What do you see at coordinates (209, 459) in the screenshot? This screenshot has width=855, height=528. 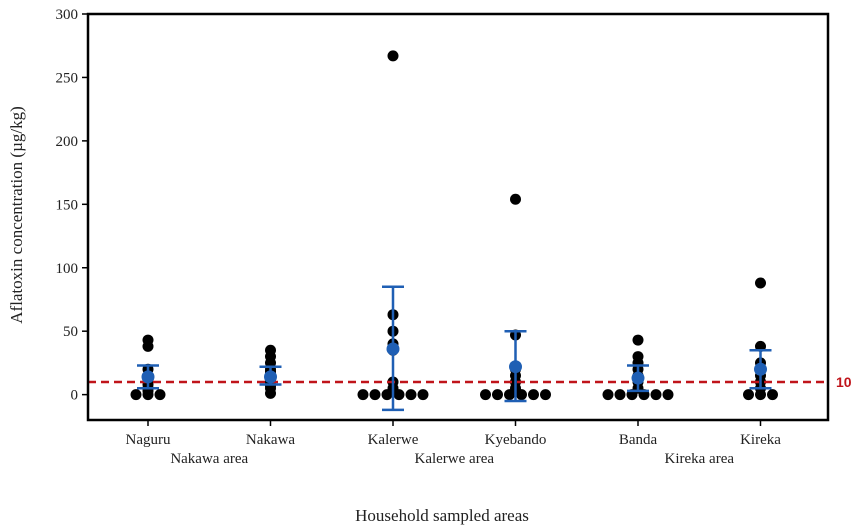 I see `group-label: Nakawa area` at bounding box center [209, 459].